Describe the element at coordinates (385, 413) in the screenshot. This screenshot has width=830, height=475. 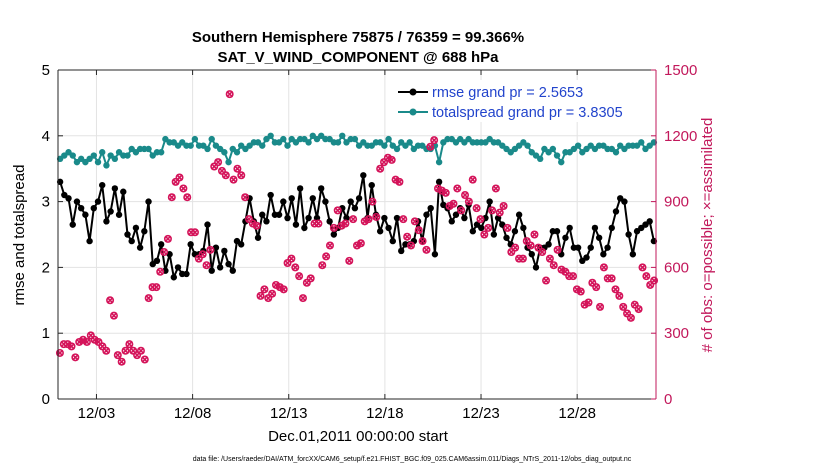
I see `x-tick-label: 12/18` at that location.